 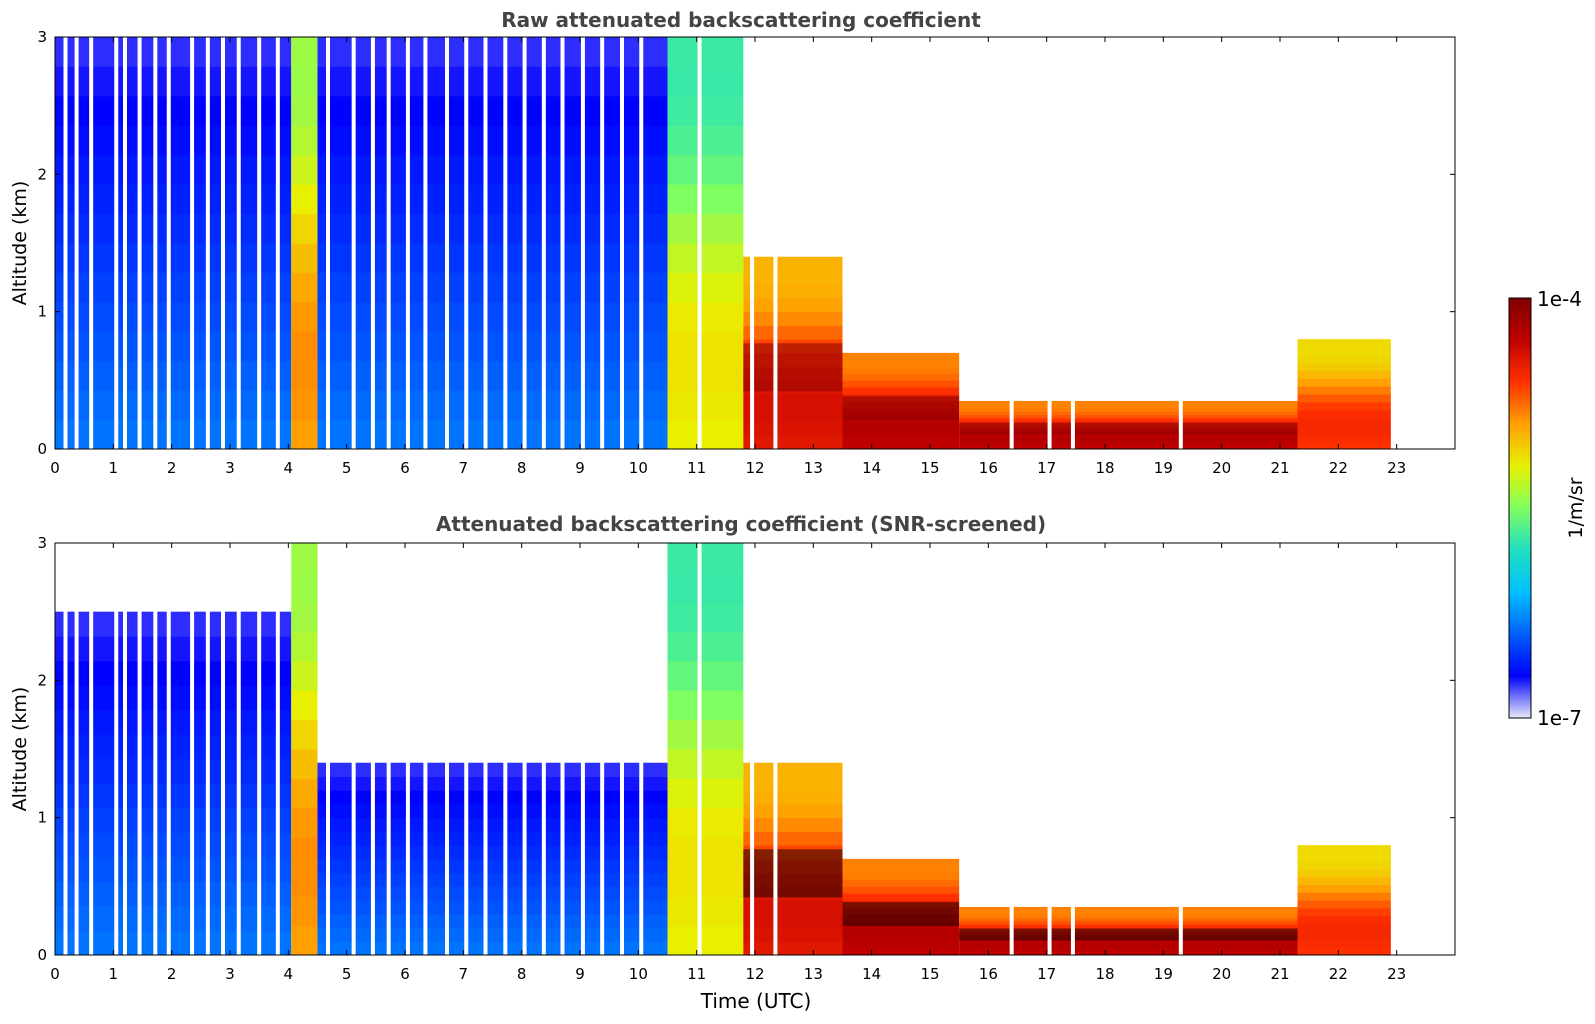 I want to click on x-tick-label: 20, so click(x=1221, y=468).